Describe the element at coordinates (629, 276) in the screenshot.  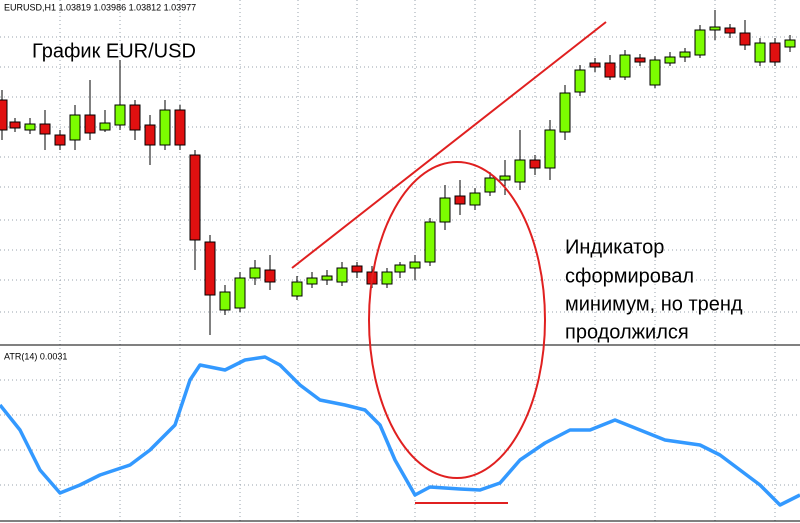
I see `annotation-line: сформировал` at that location.